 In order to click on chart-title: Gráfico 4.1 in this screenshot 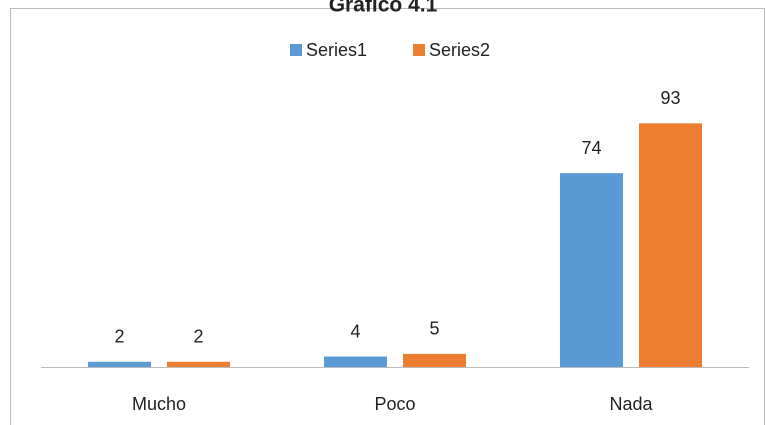, I will do `click(383, 8)`.